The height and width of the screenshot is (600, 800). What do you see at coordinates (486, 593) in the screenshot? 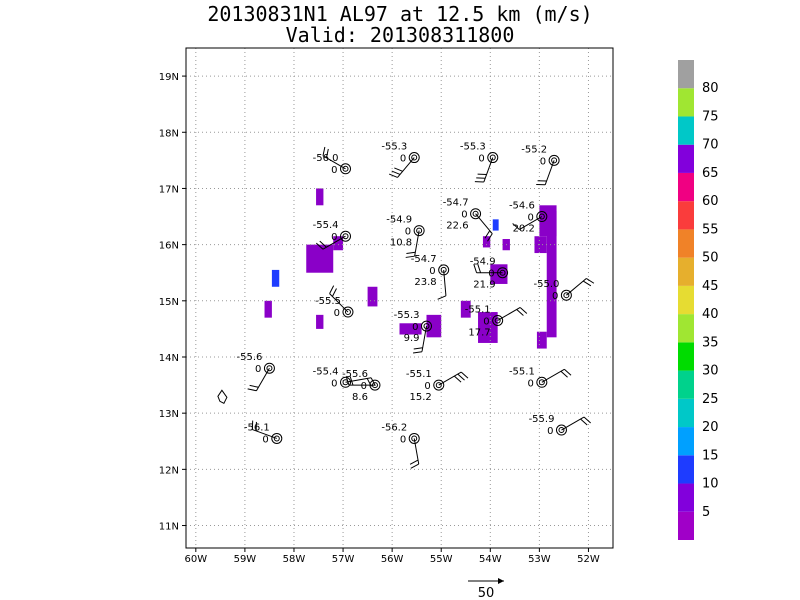
I see `vector-scale-label: 50` at bounding box center [486, 593].